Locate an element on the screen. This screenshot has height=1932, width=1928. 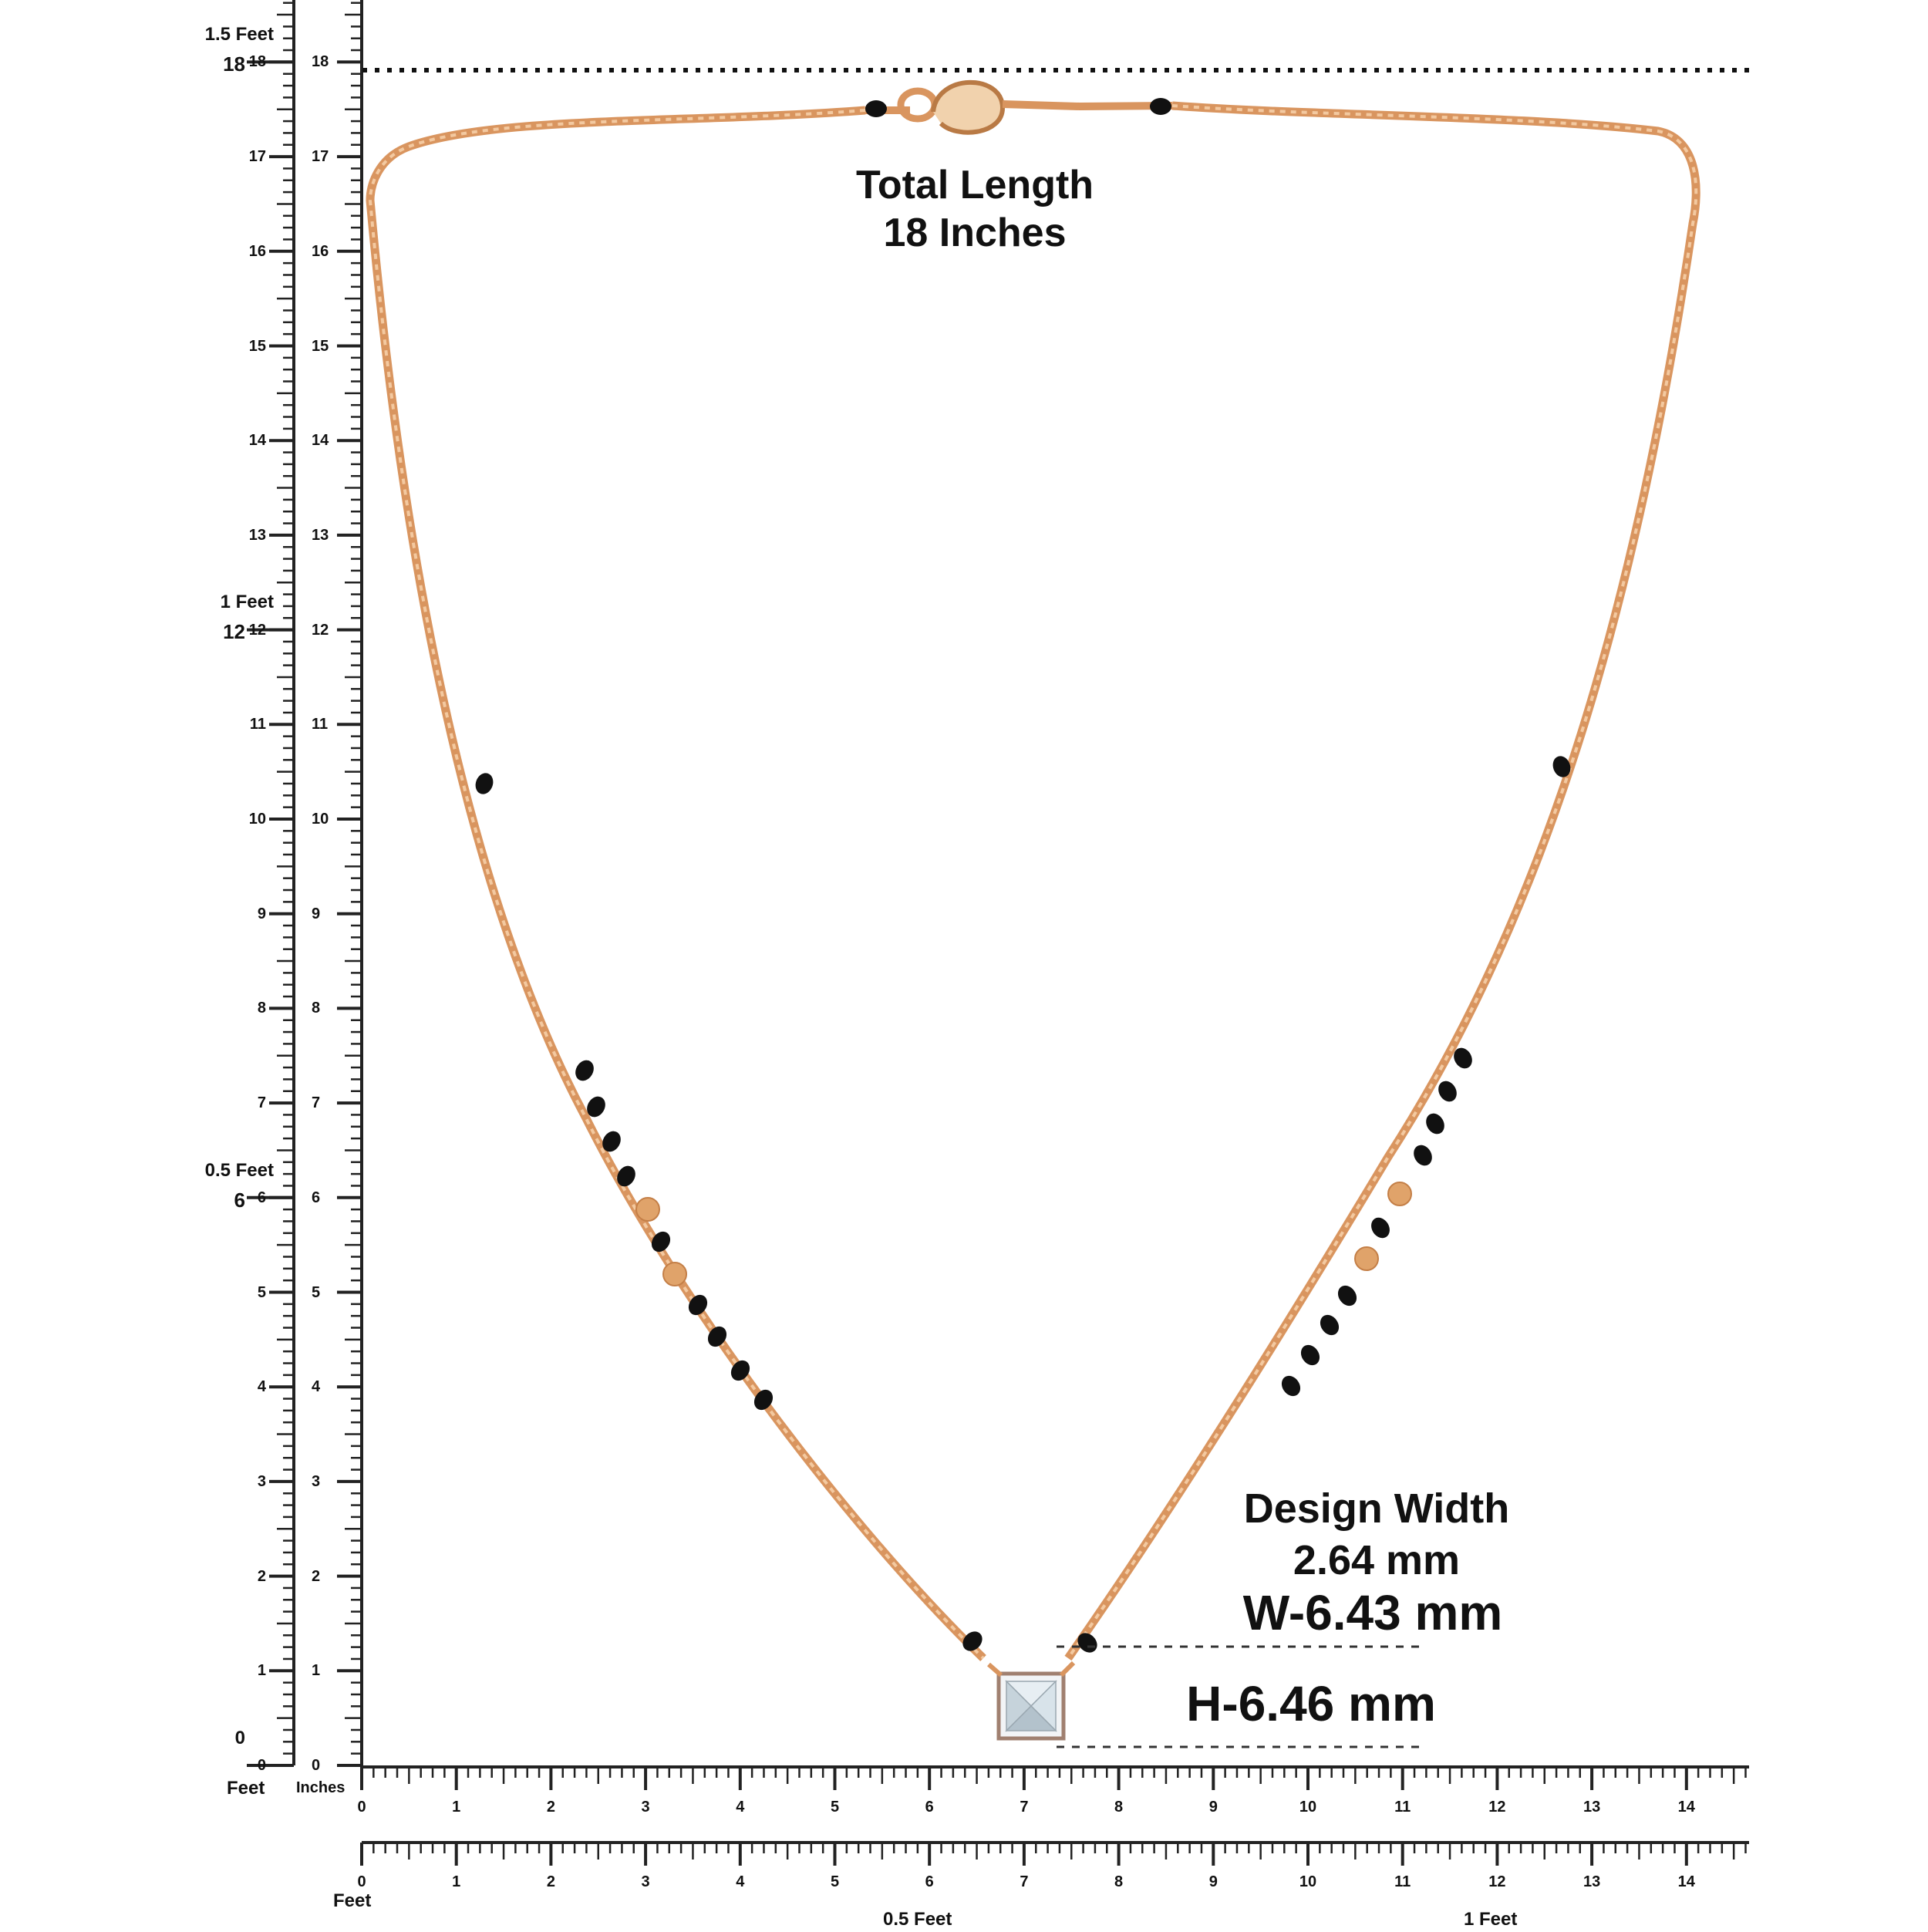
left-ruler-inch-label-17: 17 is located at coordinates (320, 157).